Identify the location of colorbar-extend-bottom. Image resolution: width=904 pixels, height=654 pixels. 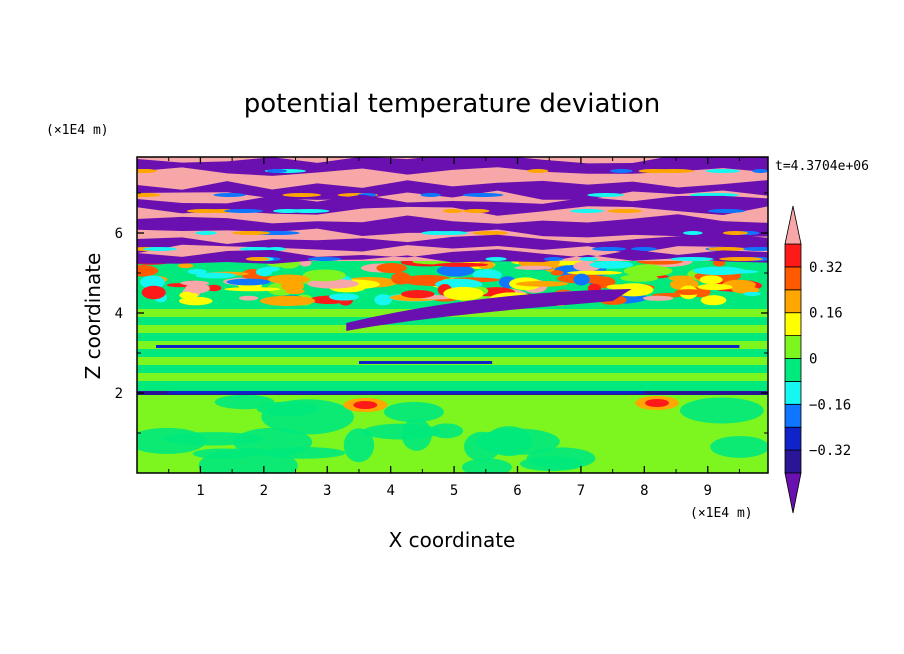
(793, 493).